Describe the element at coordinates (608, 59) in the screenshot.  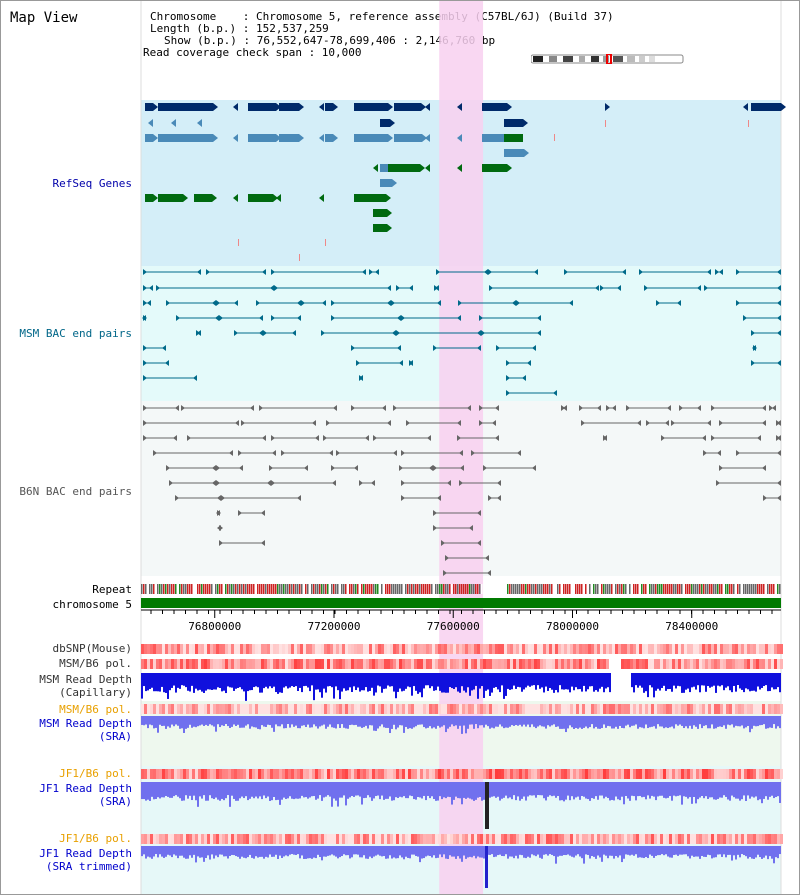
I see `chromosome-ideogram` at that location.